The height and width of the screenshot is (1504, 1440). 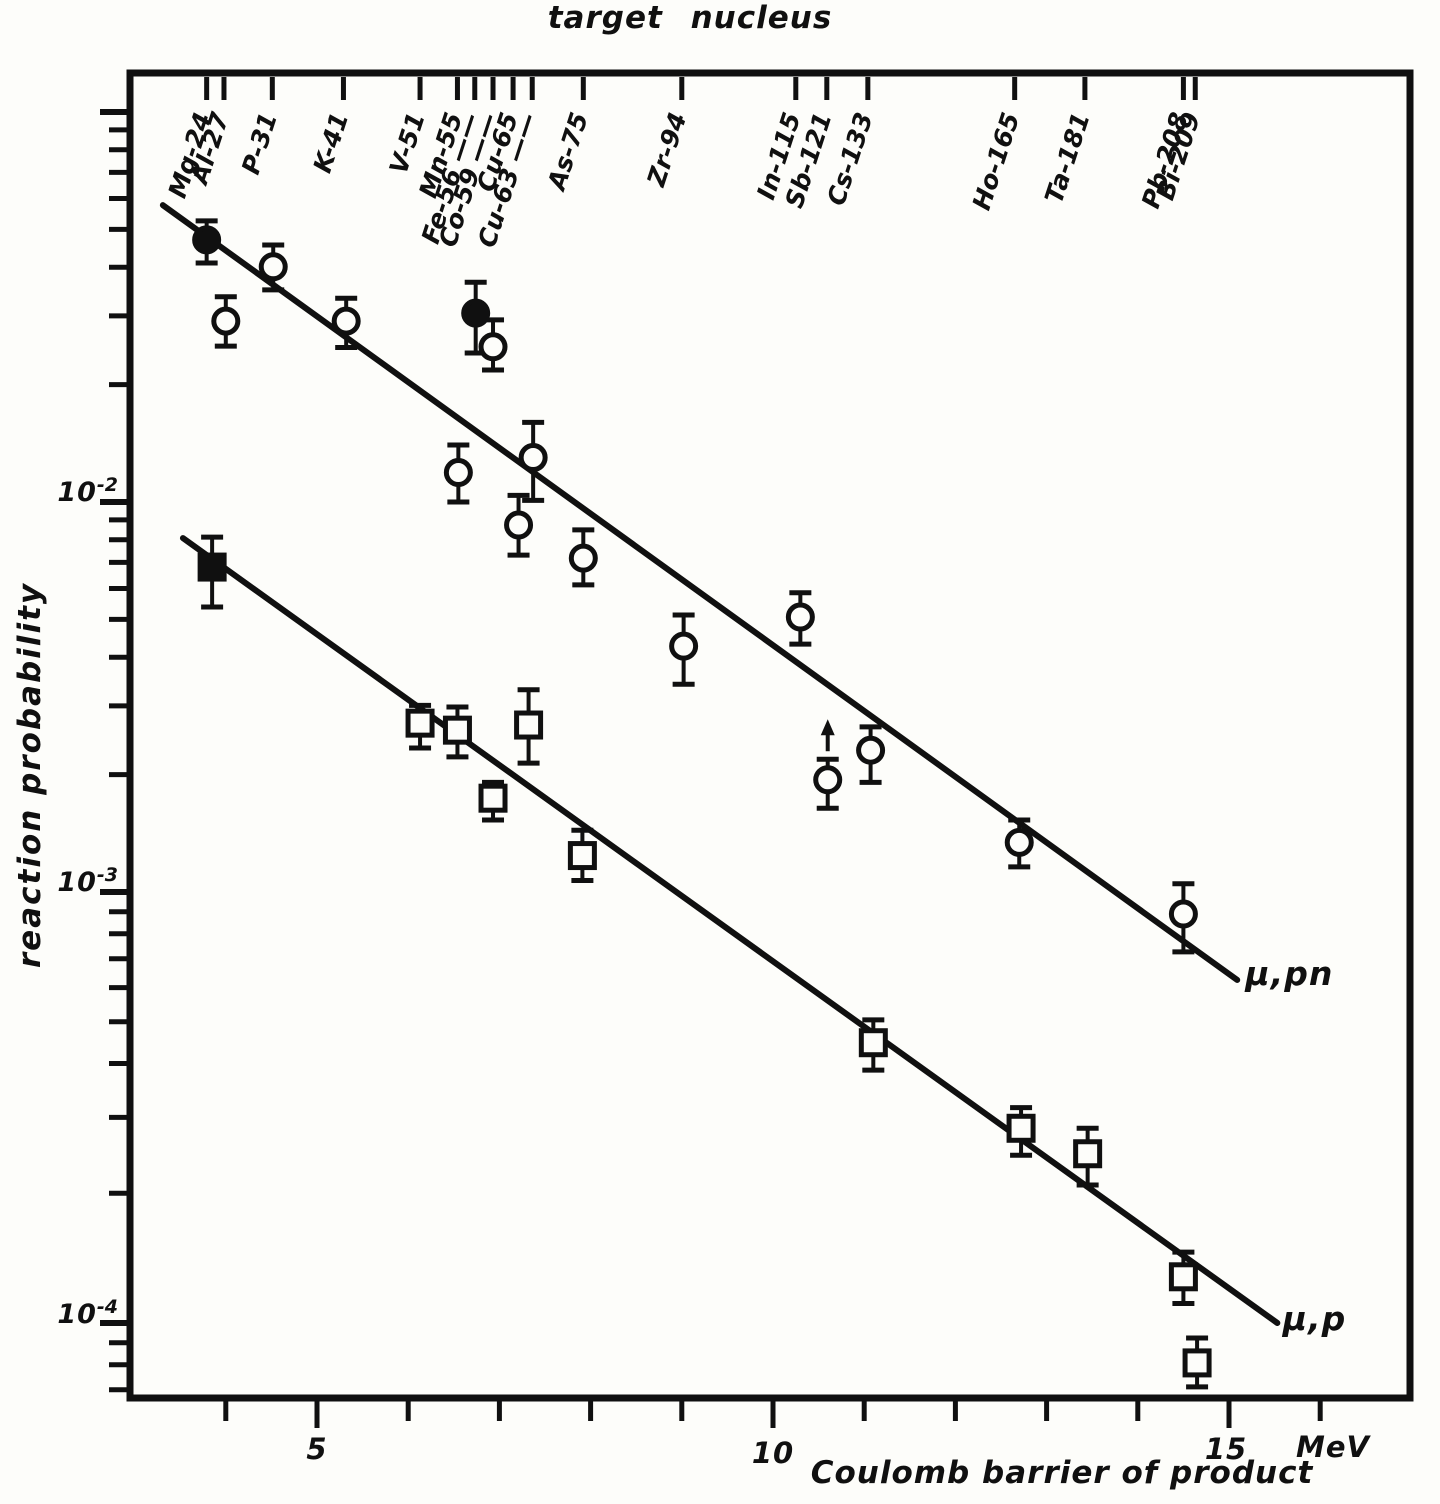 I want to click on y-tick-exp: -2, so click(x=107, y=485).